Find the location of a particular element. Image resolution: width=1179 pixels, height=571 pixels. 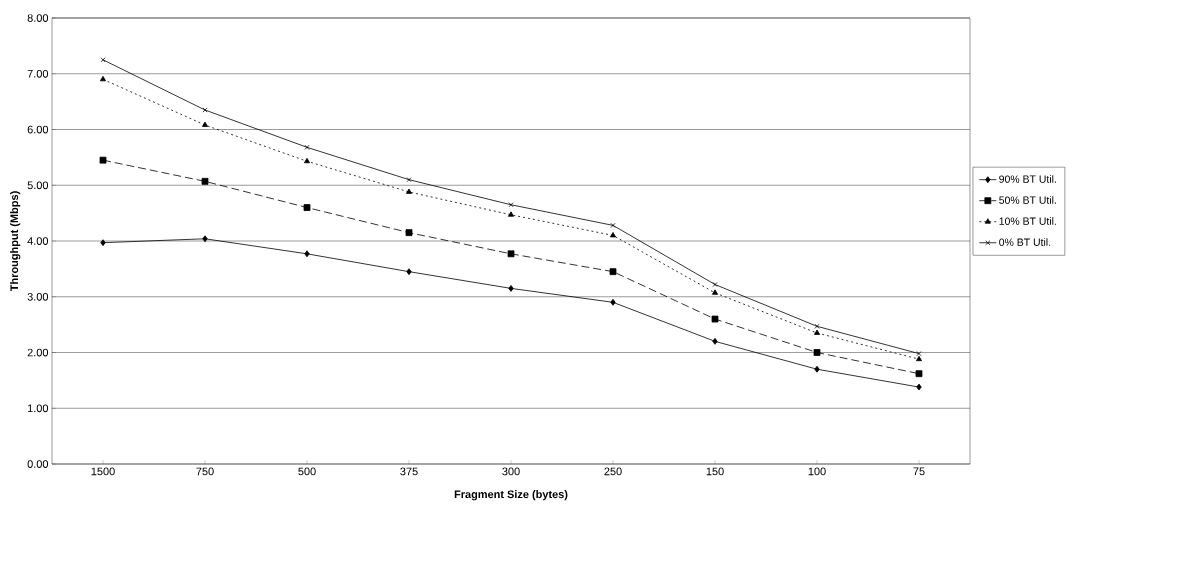

x-axis-title: Fragment Size (bytes) is located at coordinates (511, 495).